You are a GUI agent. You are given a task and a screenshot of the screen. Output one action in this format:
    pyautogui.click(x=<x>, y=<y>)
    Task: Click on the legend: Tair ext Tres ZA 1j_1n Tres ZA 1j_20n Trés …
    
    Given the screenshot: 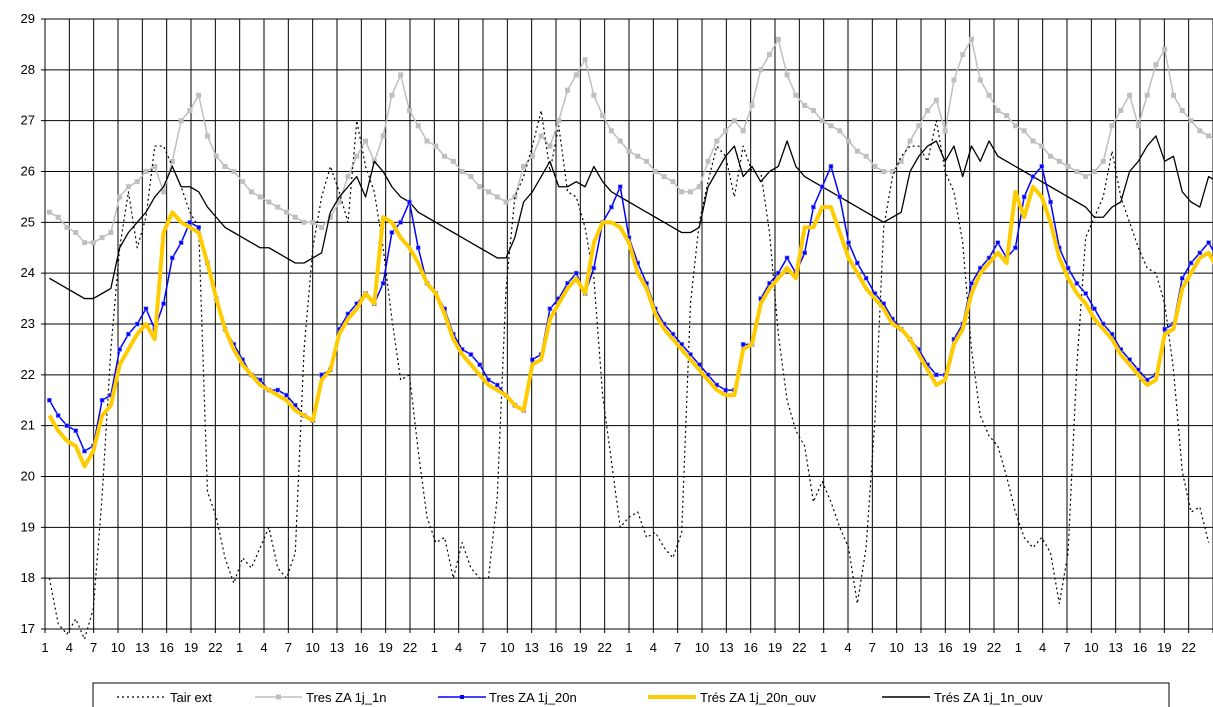 What is the action you would take?
    pyautogui.click(x=631, y=694)
    